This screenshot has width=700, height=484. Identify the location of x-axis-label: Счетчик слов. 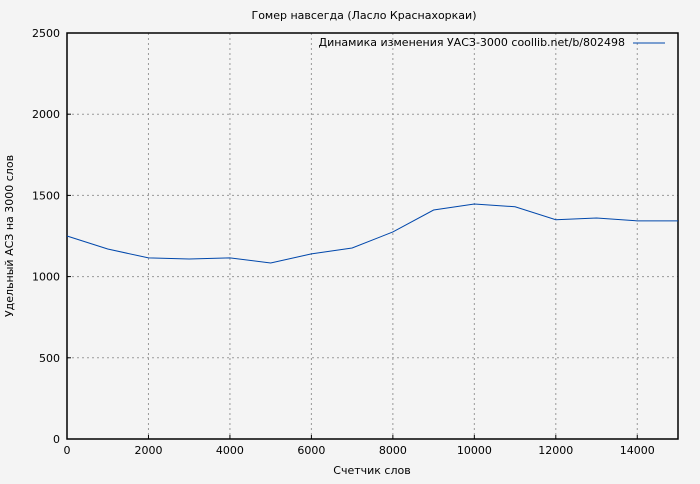
(371, 470).